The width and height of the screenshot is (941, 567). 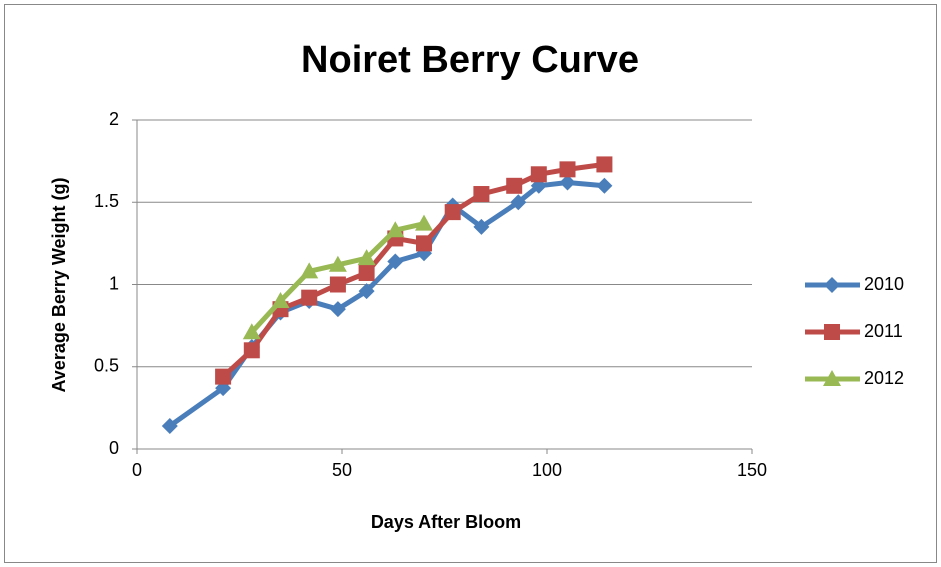 What do you see at coordinates (752, 470) in the screenshot?
I see `x-tick-label: 150` at bounding box center [752, 470].